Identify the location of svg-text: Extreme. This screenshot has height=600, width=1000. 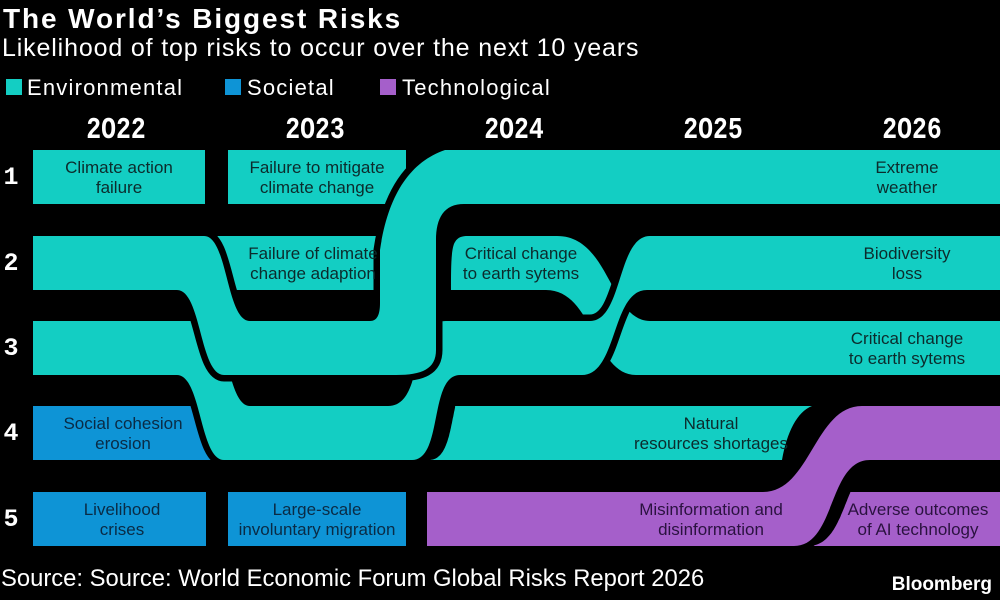
(906, 167).